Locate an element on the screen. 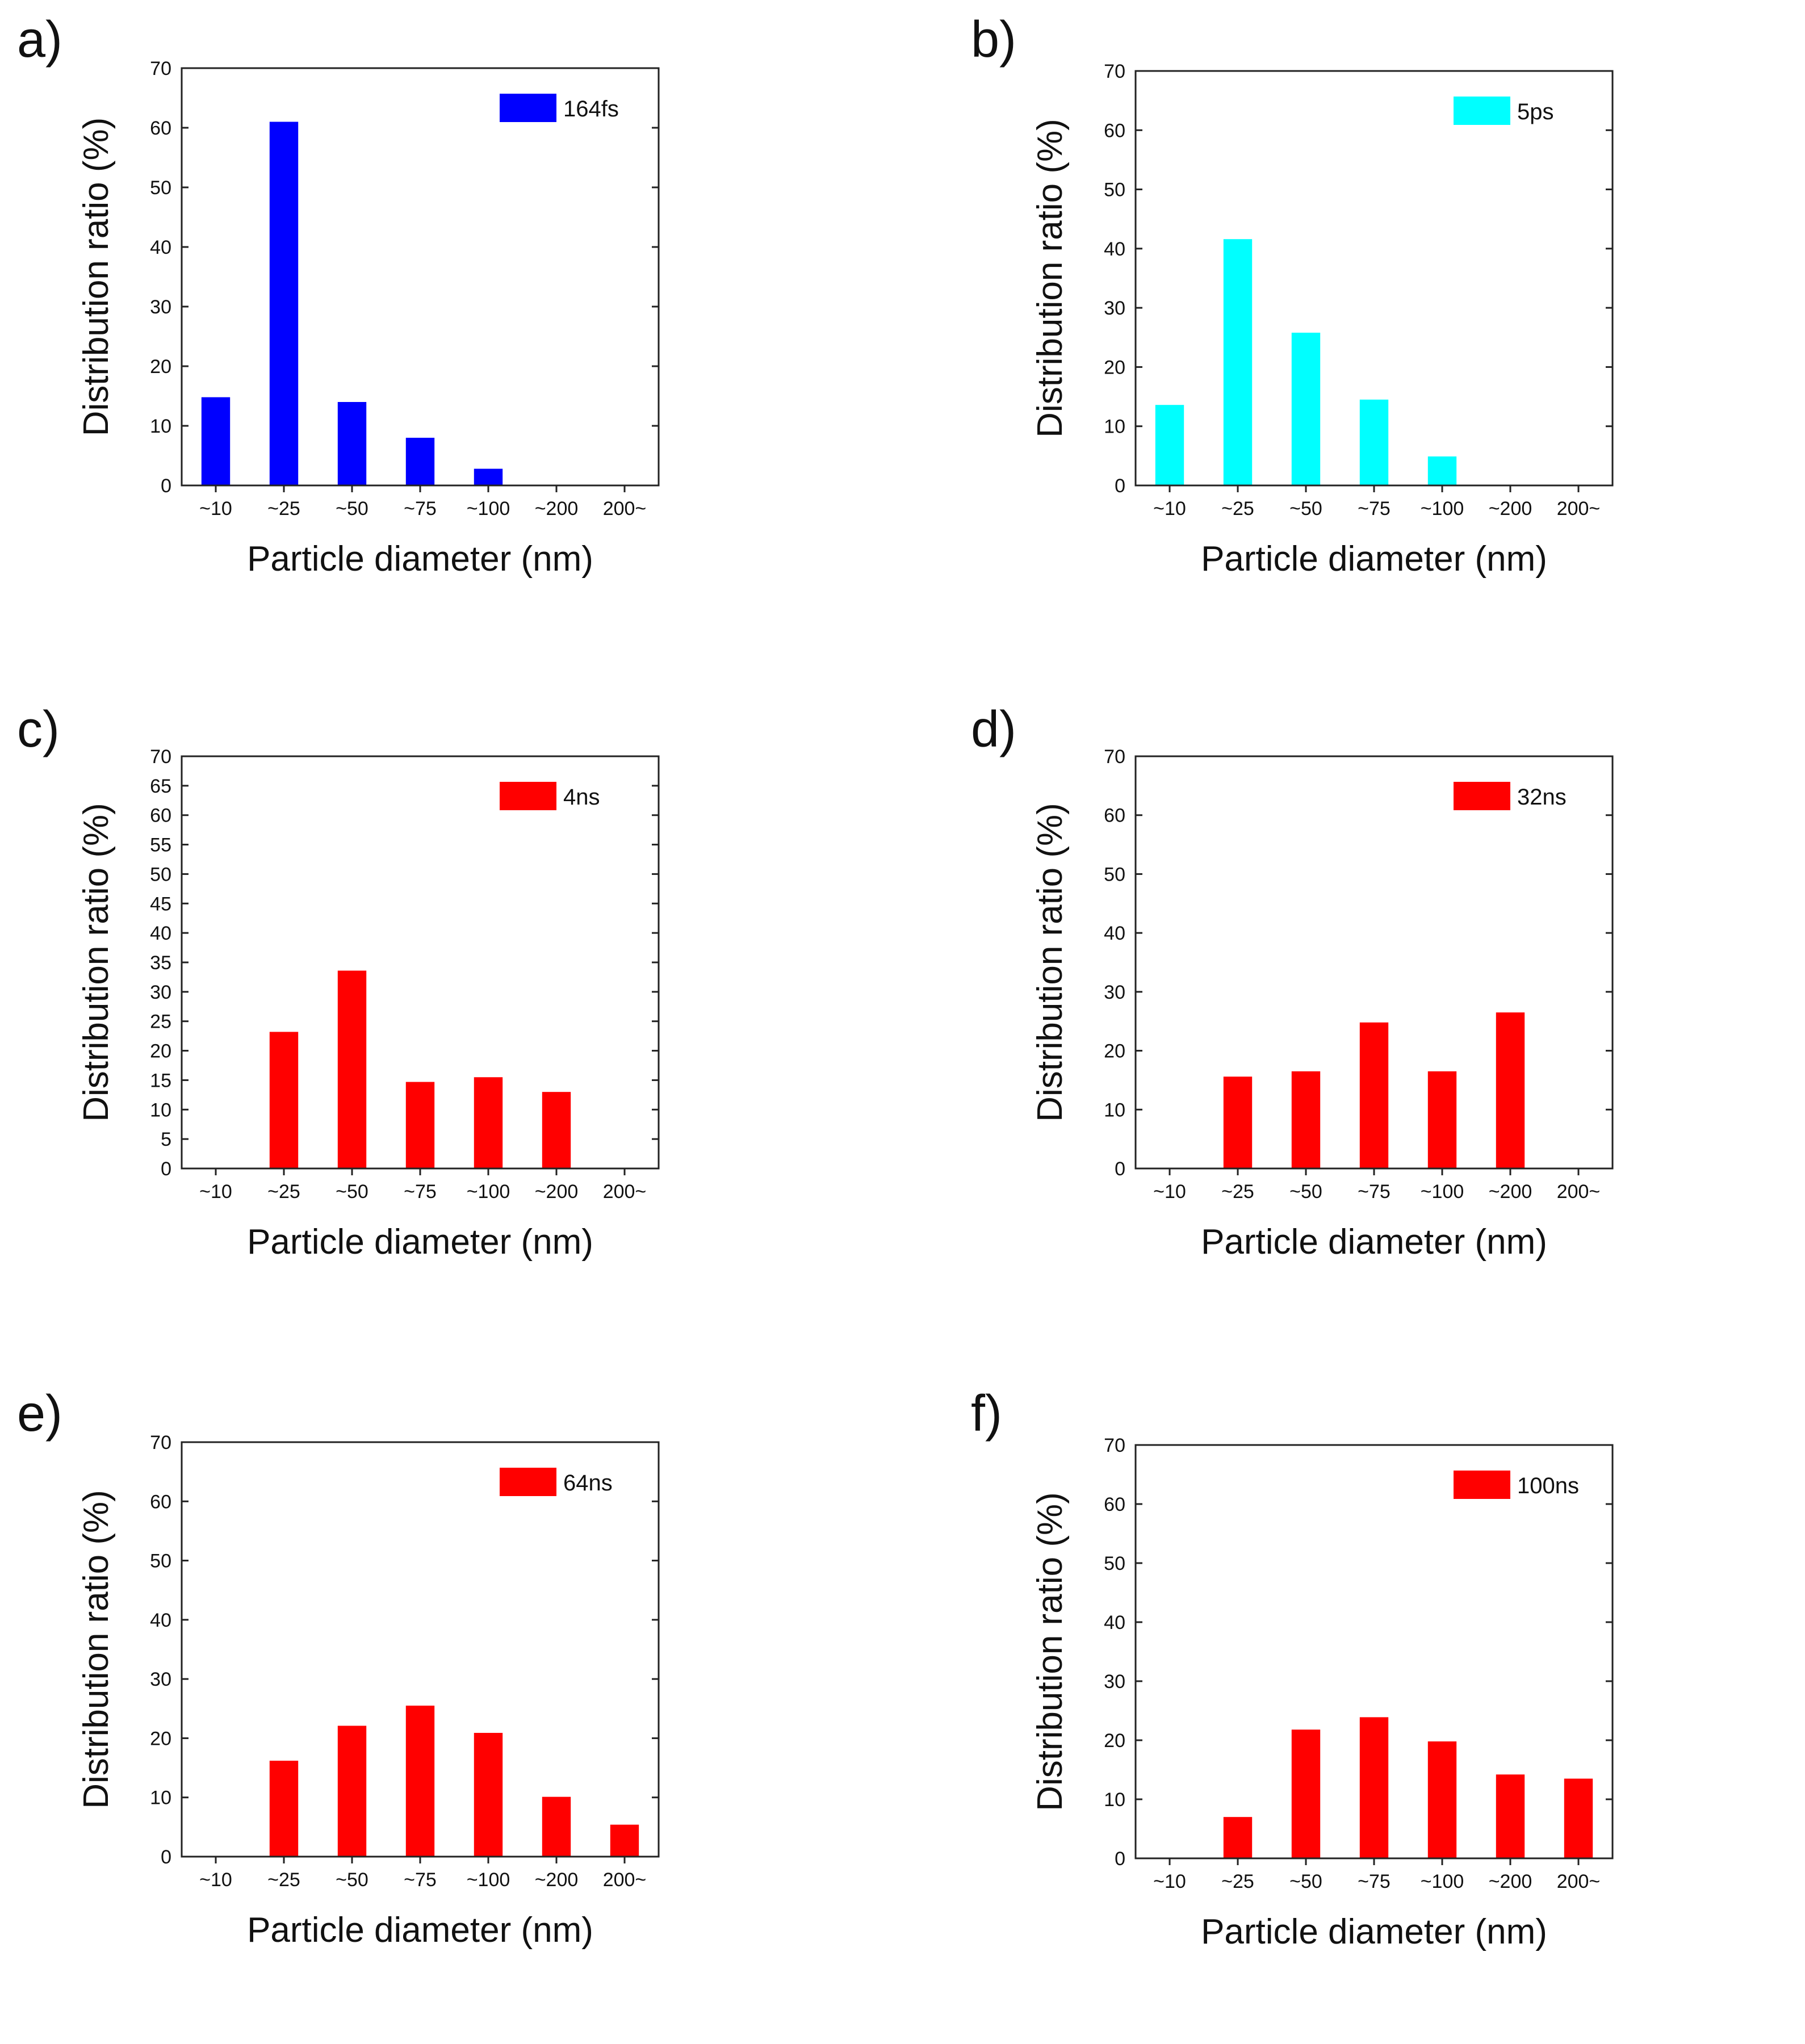 Image resolution: width=1805 pixels, height=2044 pixels. legend-label: 32ns is located at coordinates (1542, 797).